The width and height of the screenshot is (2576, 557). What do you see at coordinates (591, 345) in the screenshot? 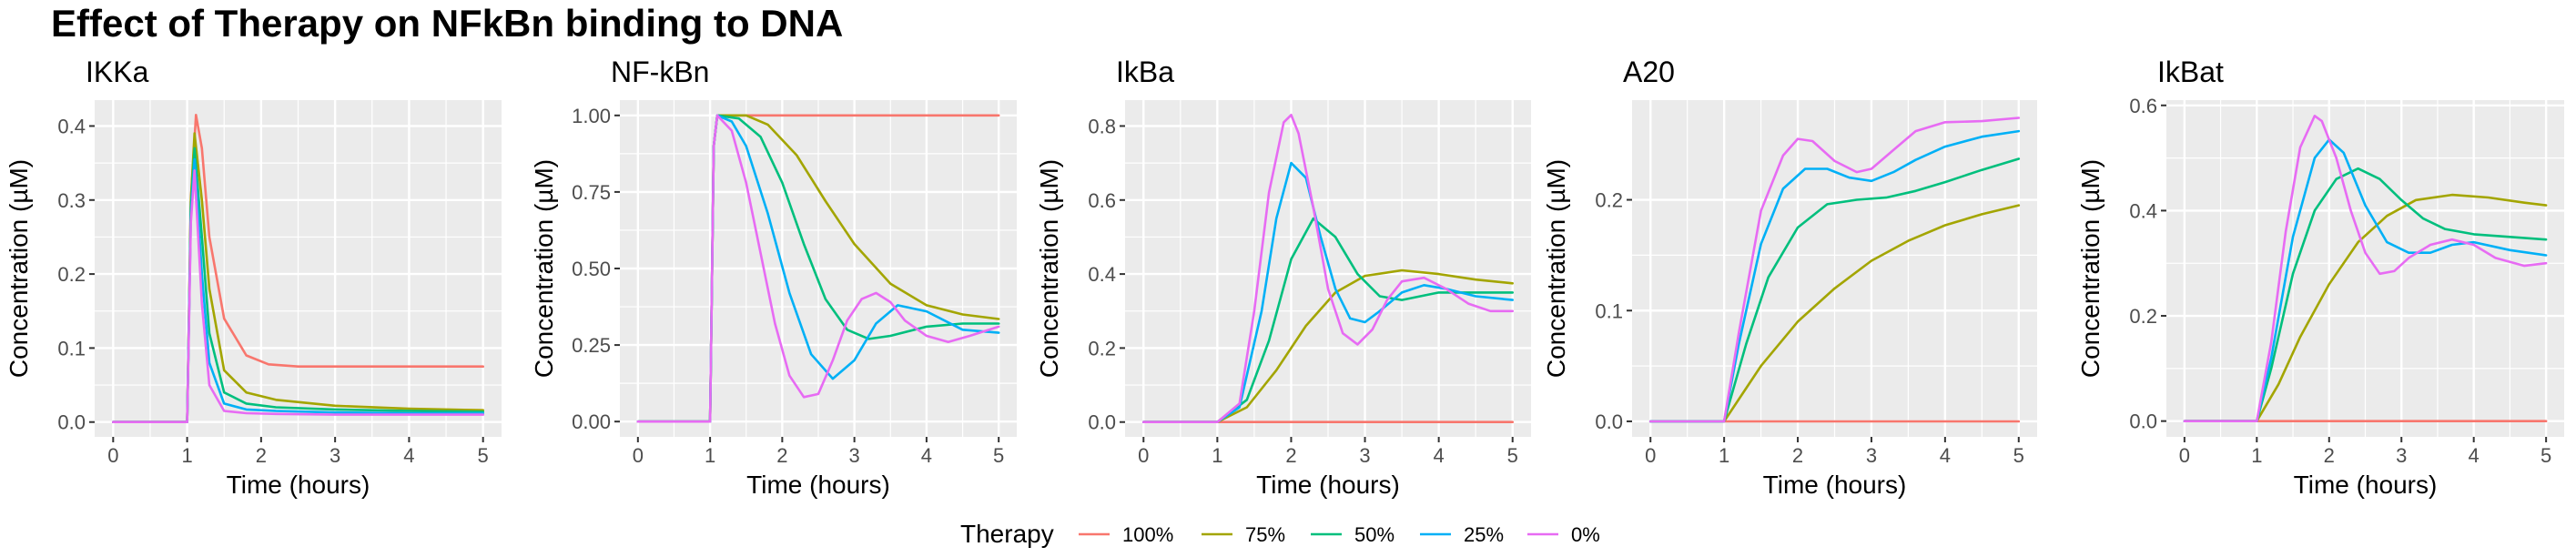
I see `y-tick-label: 0.25` at bounding box center [591, 345].